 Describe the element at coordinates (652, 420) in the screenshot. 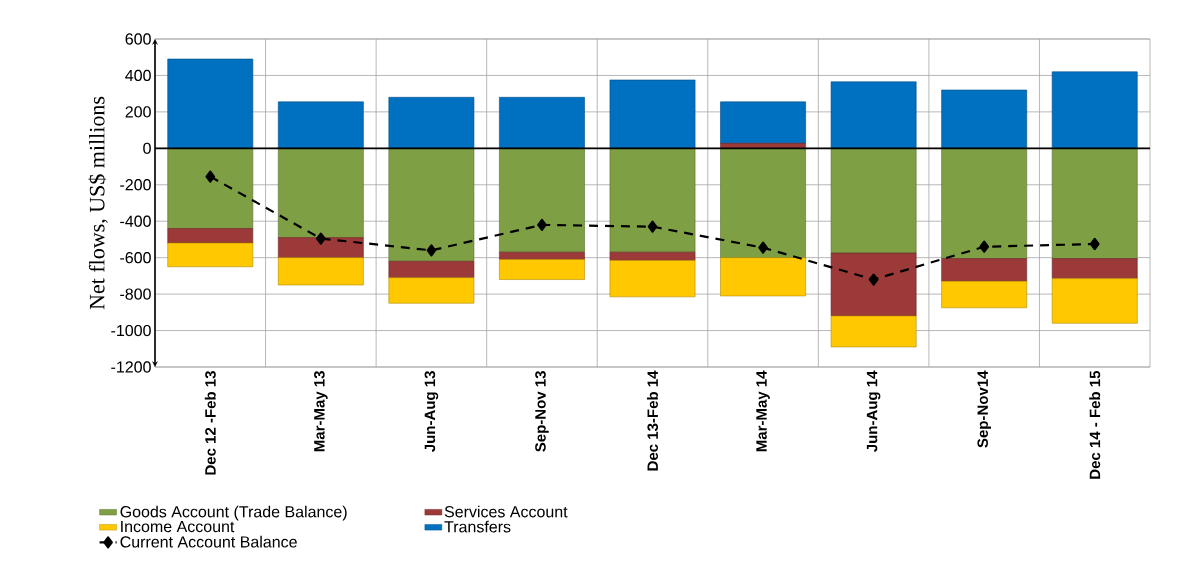

I see `x-tick-label: Dec 13-Feb 14` at that location.